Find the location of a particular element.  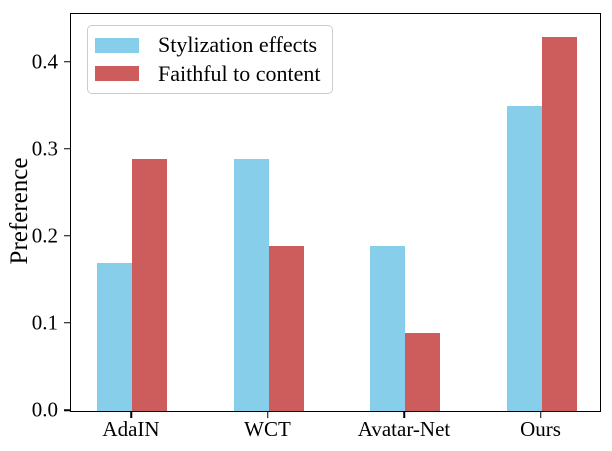

y-tick-label: 0.1 is located at coordinates (44, 322).